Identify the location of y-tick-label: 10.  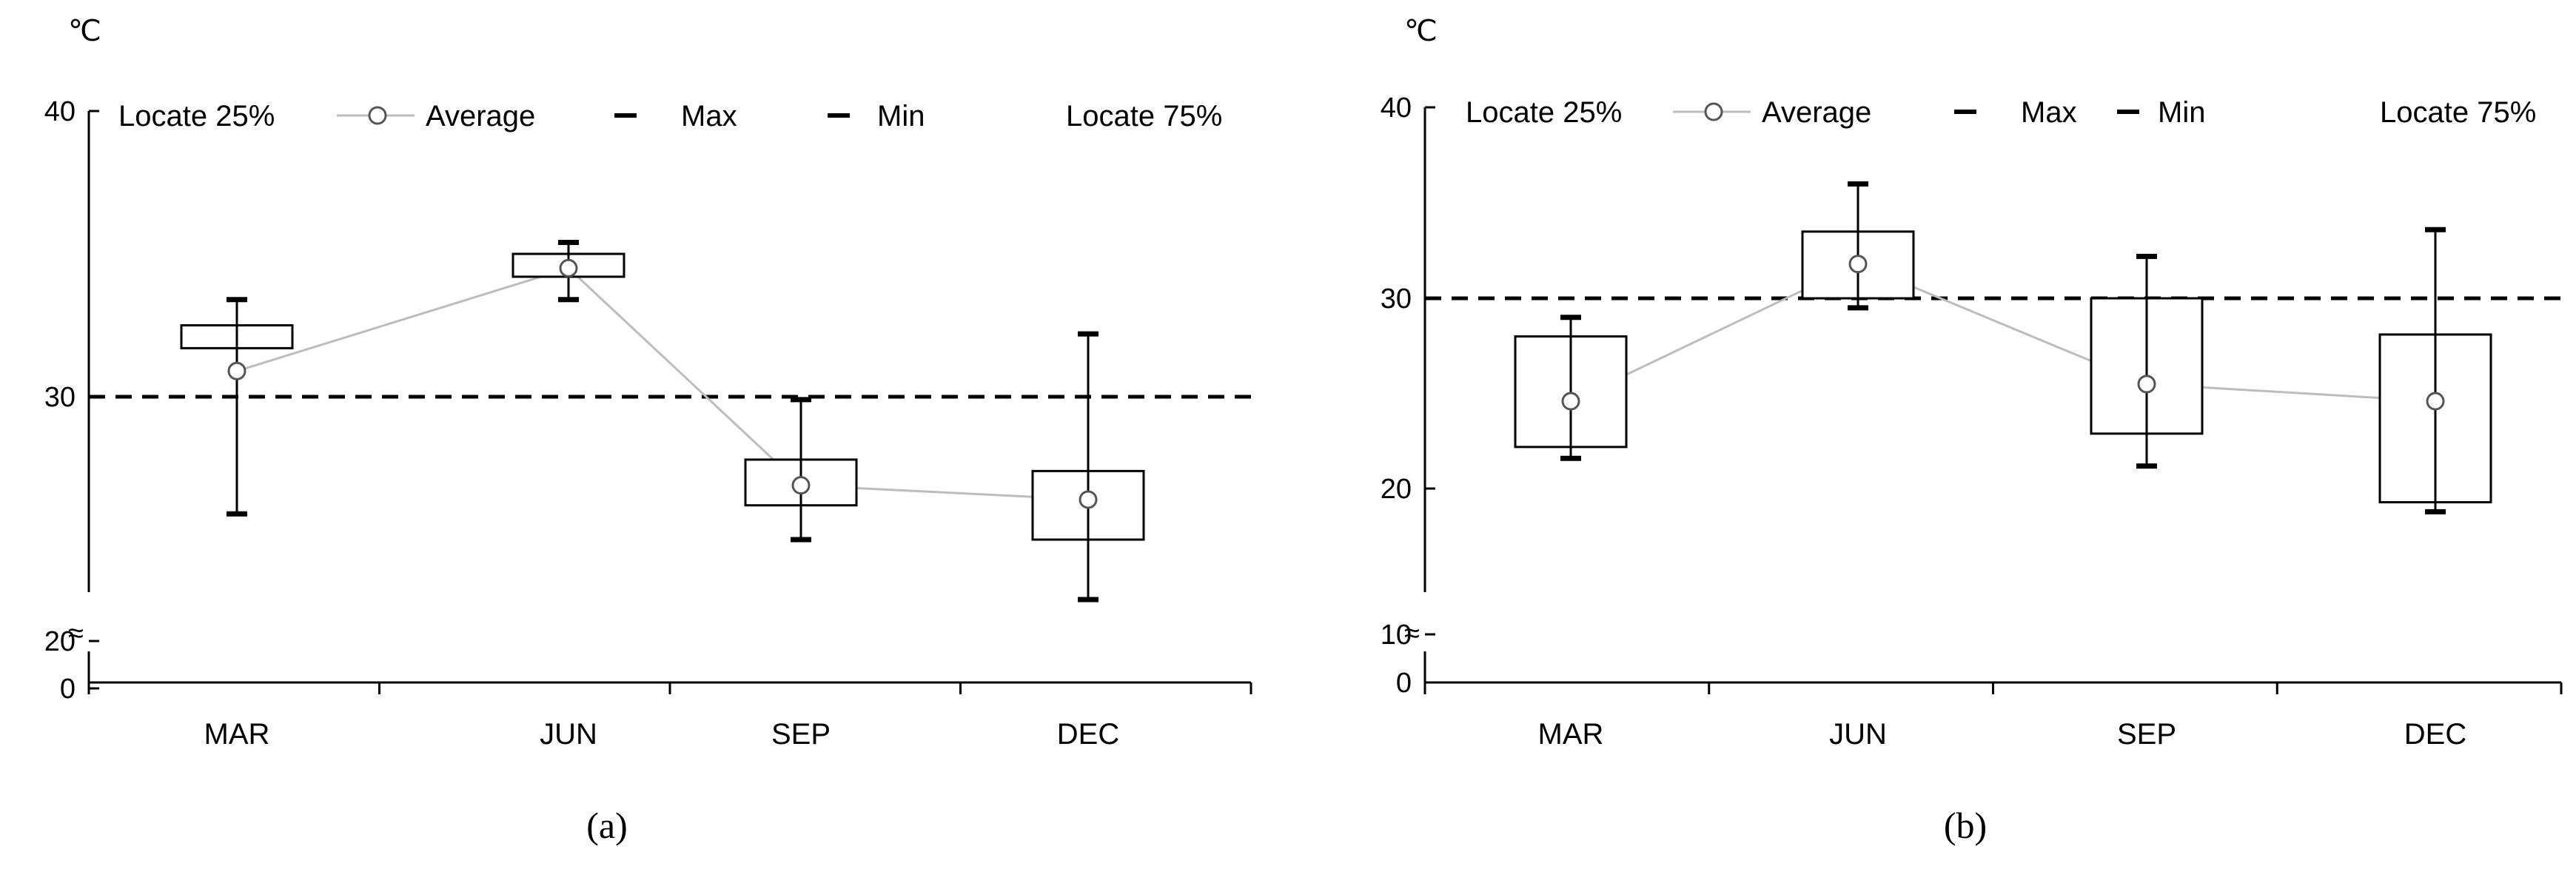
(1396, 635).